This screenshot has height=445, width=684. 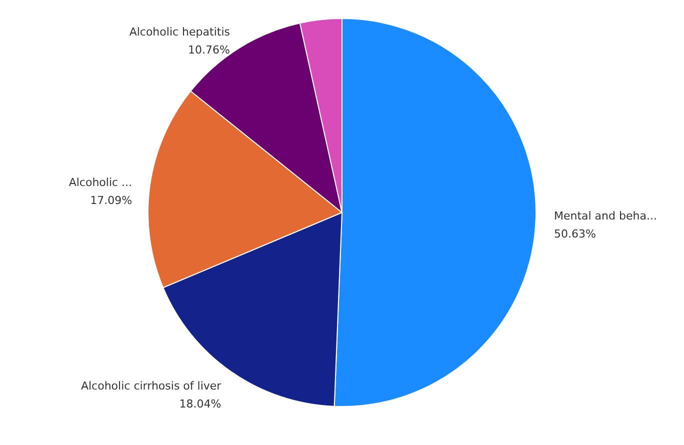 I want to click on slice-label: Alcoholic cirrhosis of liver, so click(x=151, y=386).